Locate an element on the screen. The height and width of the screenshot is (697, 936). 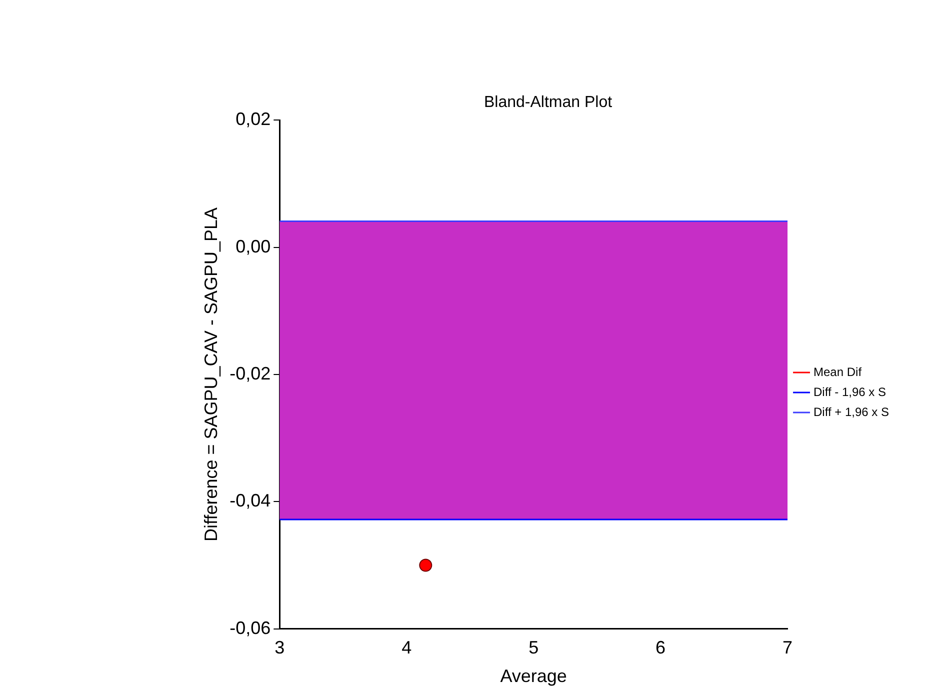
y-tick-label: -0,02 is located at coordinates (250, 373).